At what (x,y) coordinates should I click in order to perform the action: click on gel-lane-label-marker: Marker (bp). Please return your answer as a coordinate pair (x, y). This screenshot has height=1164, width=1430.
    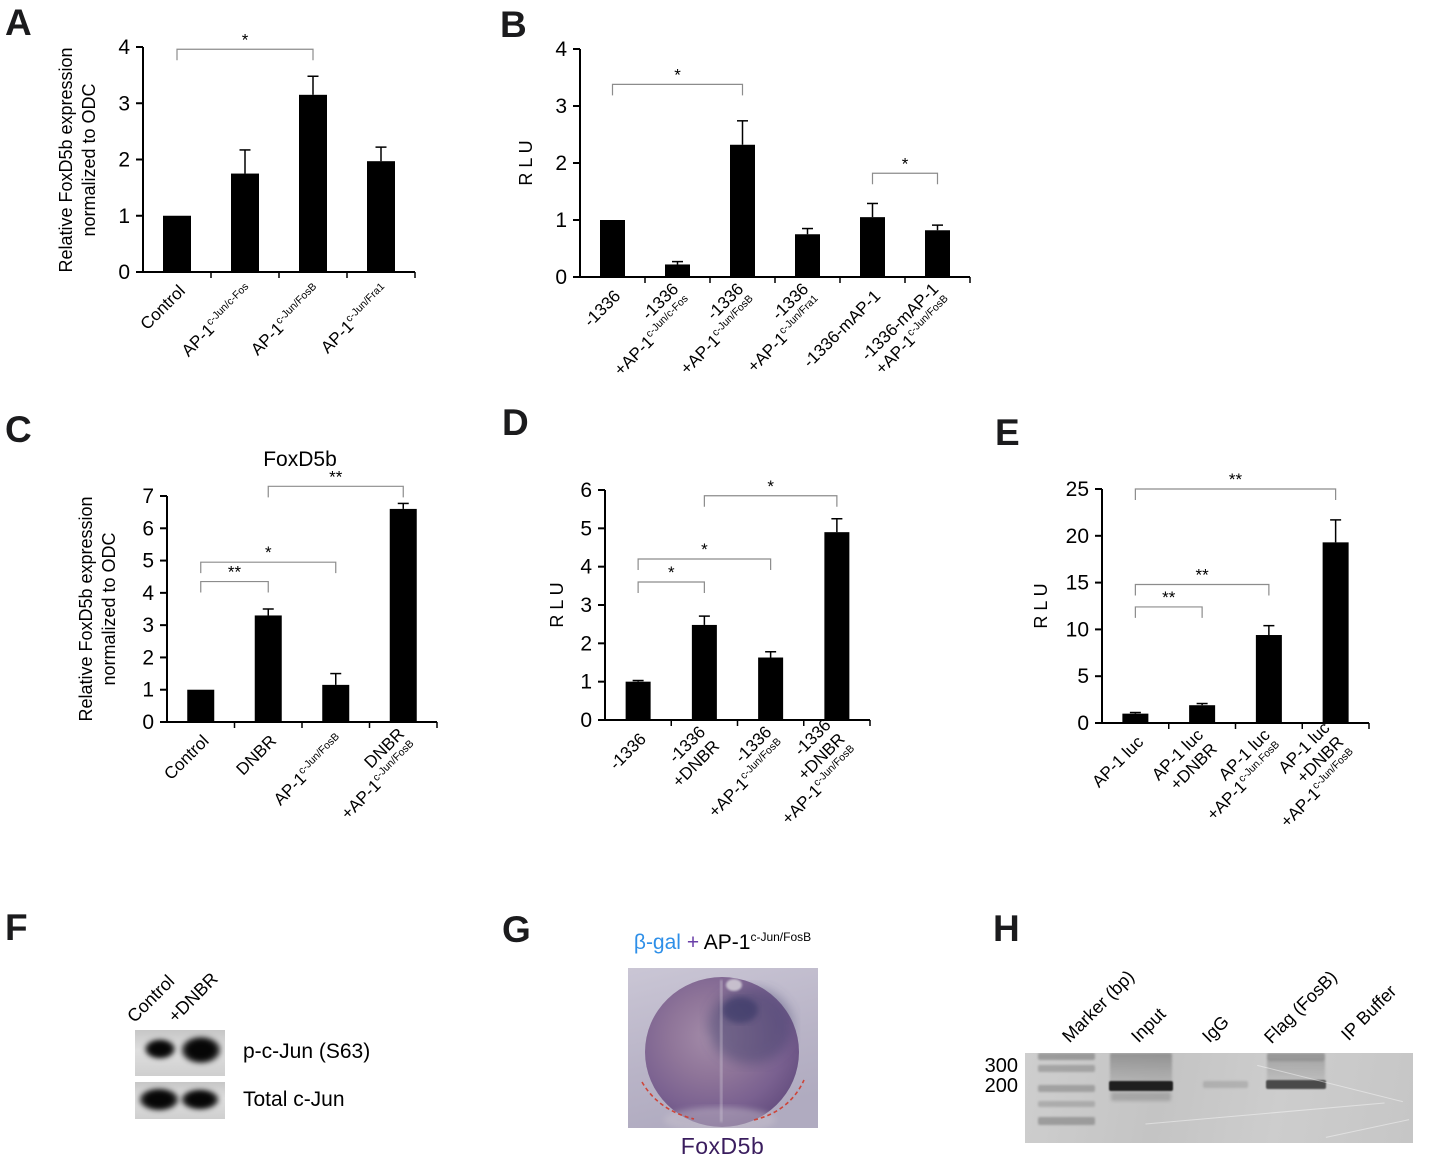
    Looking at the image, I should click on (1098, 1006).